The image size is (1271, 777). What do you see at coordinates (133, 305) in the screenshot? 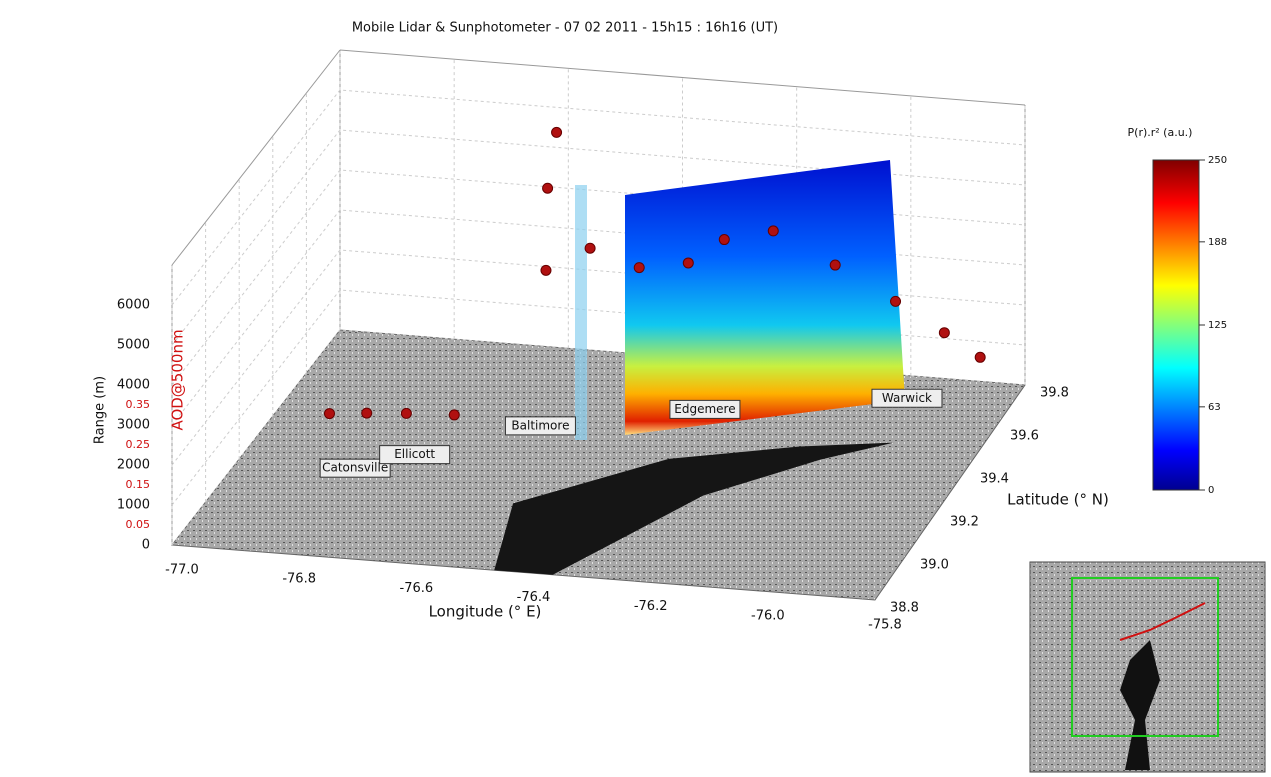
I see `z-tick-label: 6000` at bounding box center [133, 305].